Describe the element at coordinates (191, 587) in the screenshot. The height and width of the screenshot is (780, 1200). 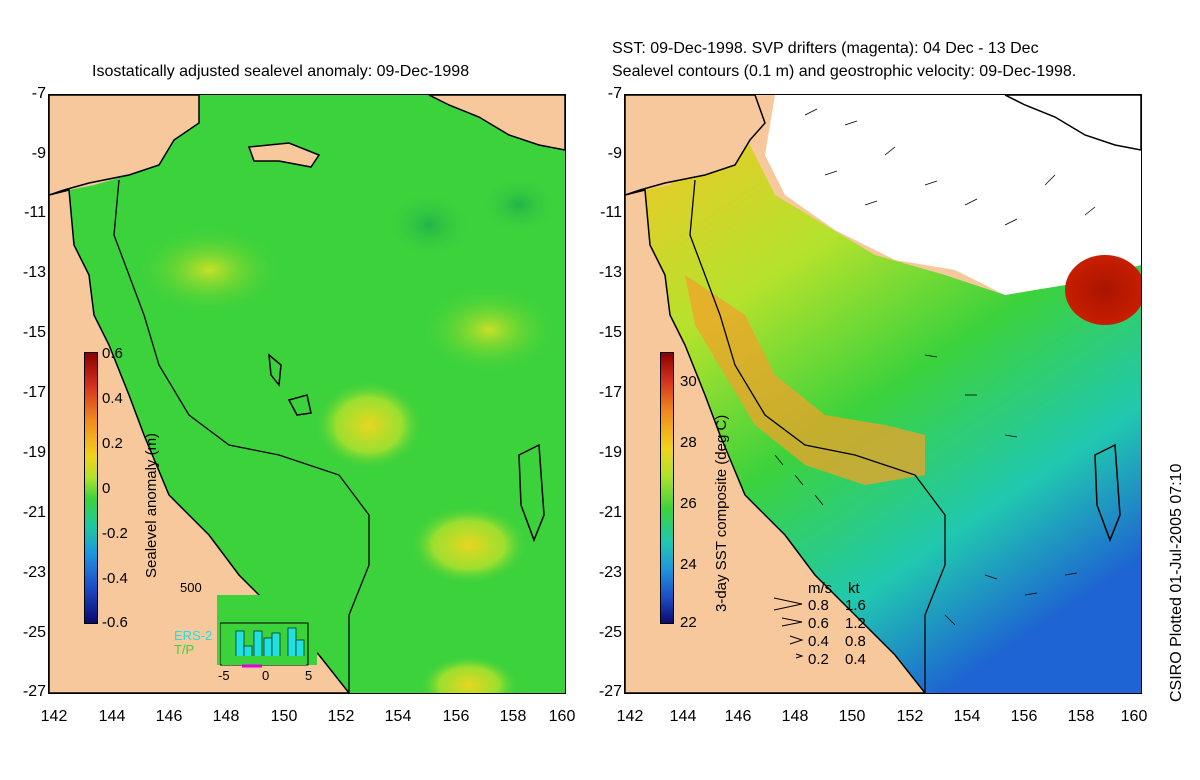
I see `inset-y-tick: 500` at that location.